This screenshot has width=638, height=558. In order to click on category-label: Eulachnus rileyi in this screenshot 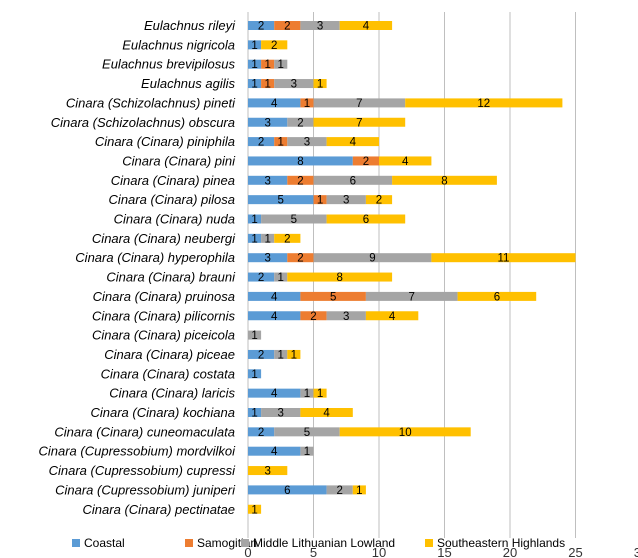, I will do `click(190, 25)`.